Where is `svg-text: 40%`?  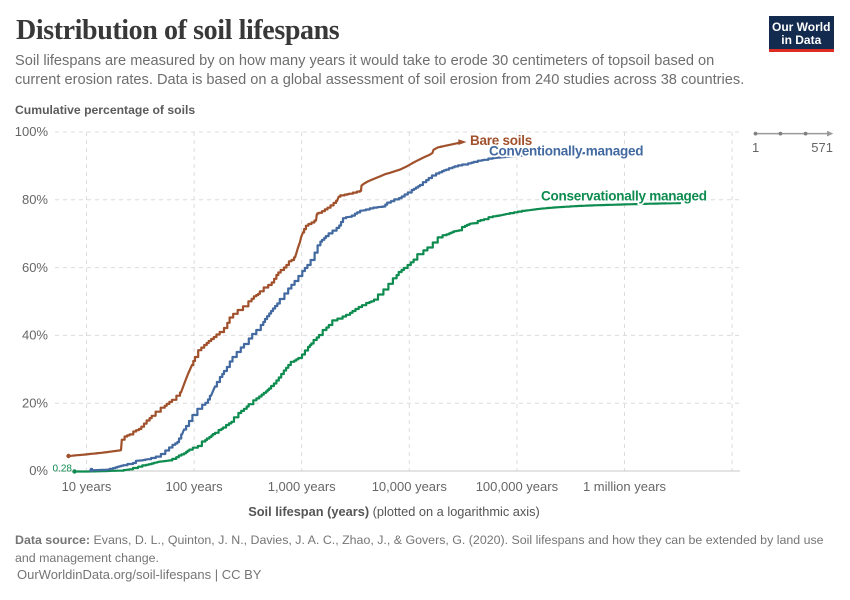
svg-text: 40% is located at coordinates (35, 335).